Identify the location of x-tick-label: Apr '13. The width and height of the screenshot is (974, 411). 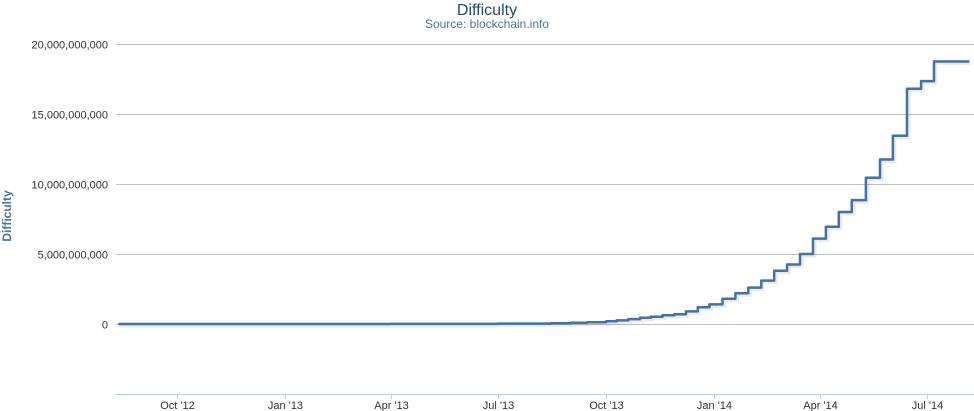
(391, 405).